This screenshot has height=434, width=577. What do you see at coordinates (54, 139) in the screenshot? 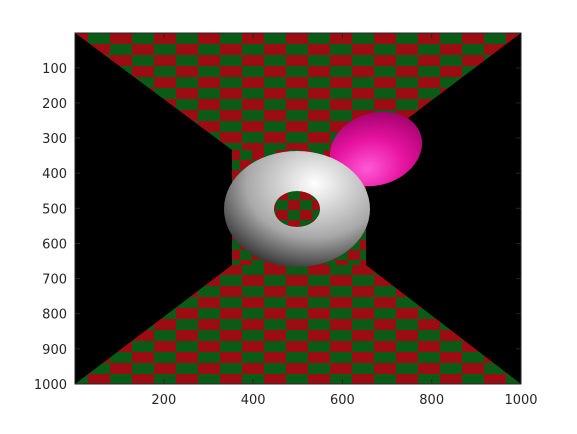
I see `y-tick-label: 300` at bounding box center [54, 139].